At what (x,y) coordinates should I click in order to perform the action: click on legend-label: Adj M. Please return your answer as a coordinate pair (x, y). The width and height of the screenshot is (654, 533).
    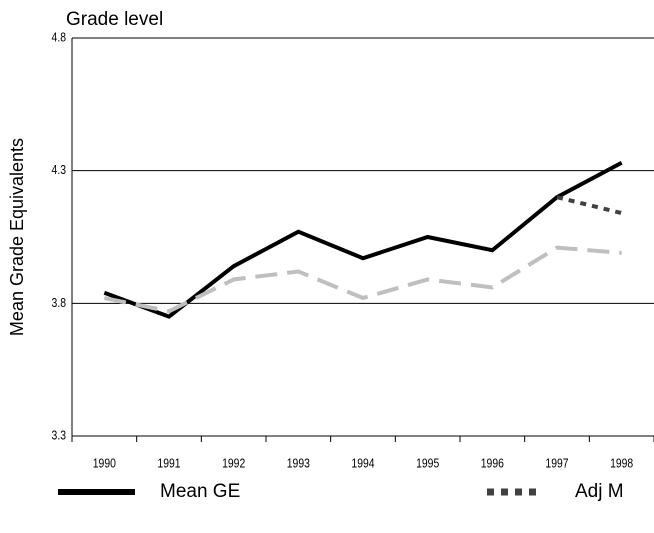
    Looking at the image, I should click on (599, 491).